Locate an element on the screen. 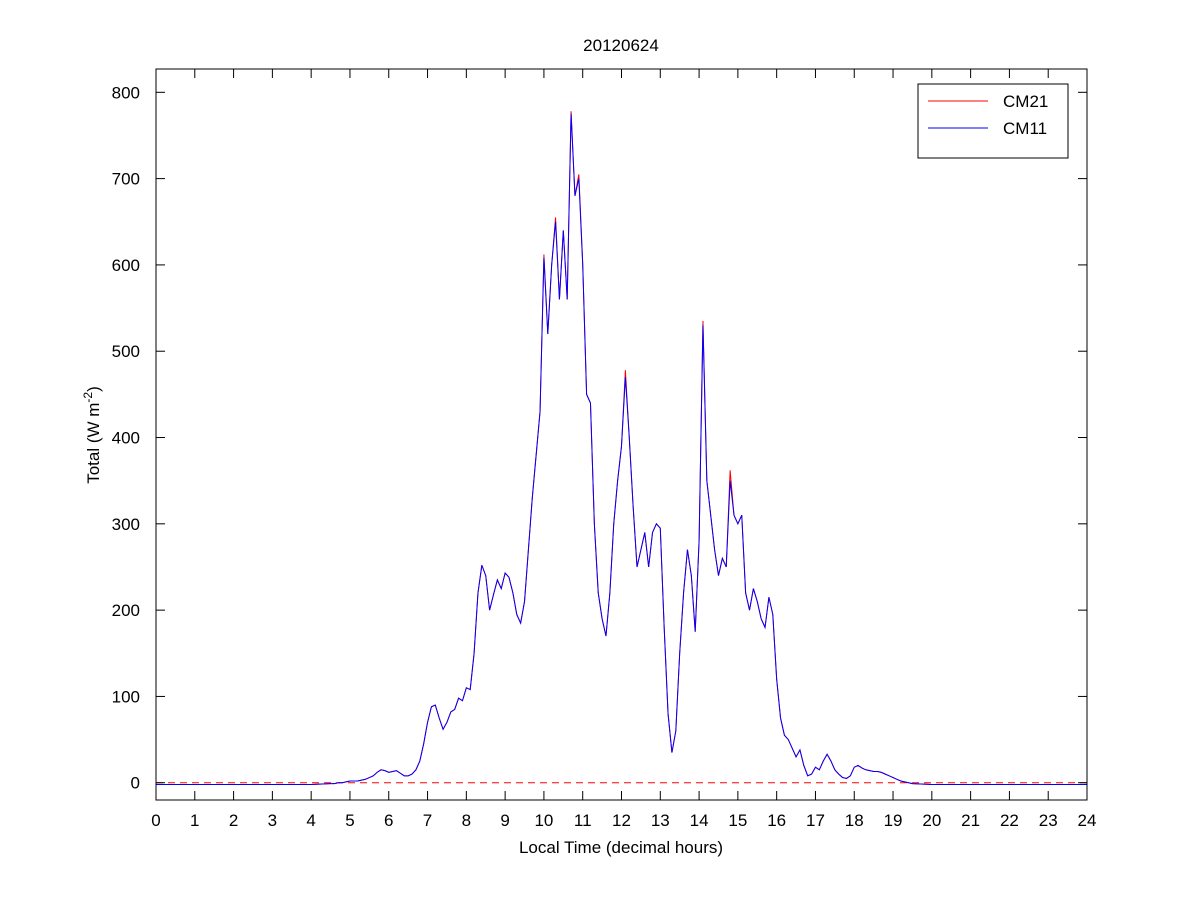 The image size is (1201, 900). y-tick-label: 300 is located at coordinates (126, 524).